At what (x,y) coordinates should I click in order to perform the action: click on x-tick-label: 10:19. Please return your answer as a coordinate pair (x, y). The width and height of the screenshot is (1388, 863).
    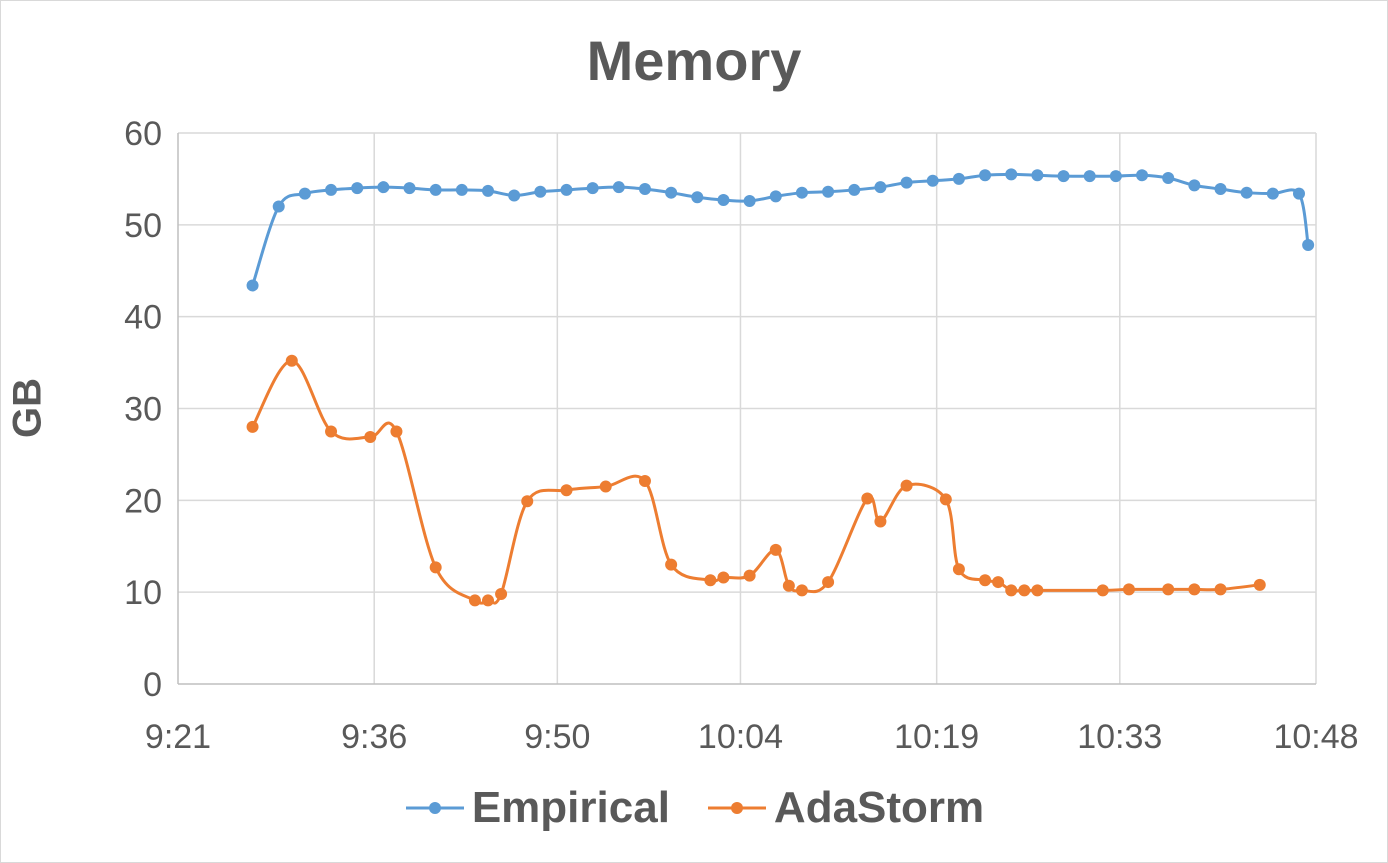
    Looking at the image, I should click on (936, 737).